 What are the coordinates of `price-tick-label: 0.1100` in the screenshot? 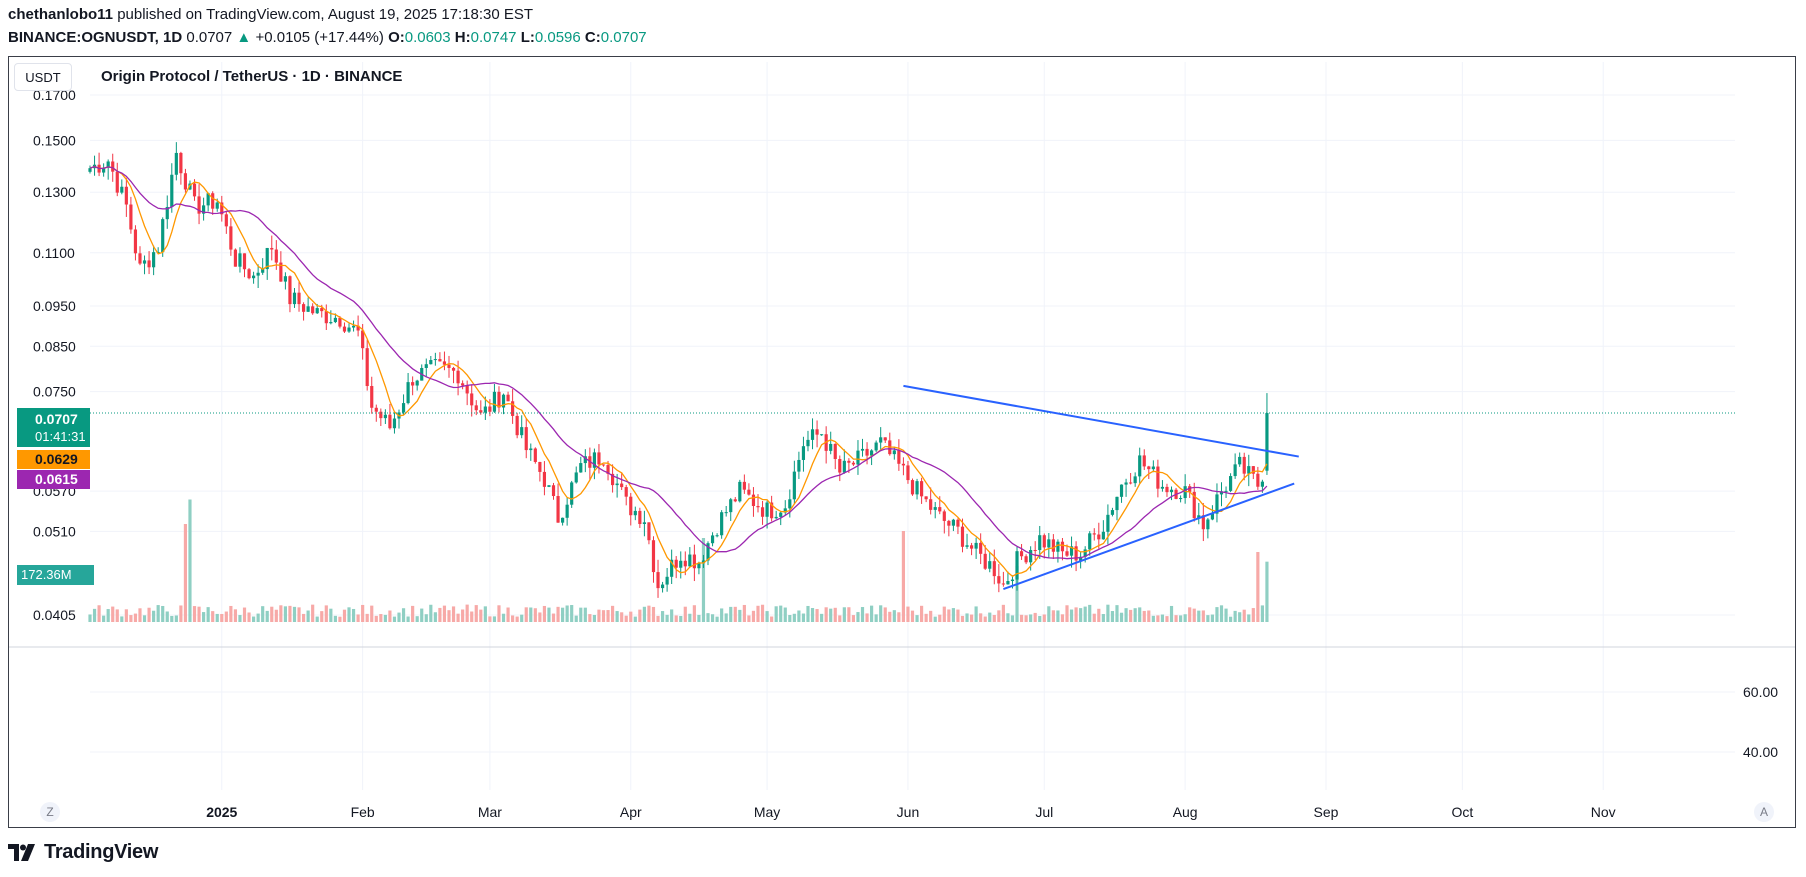 It's located at (54, 253).